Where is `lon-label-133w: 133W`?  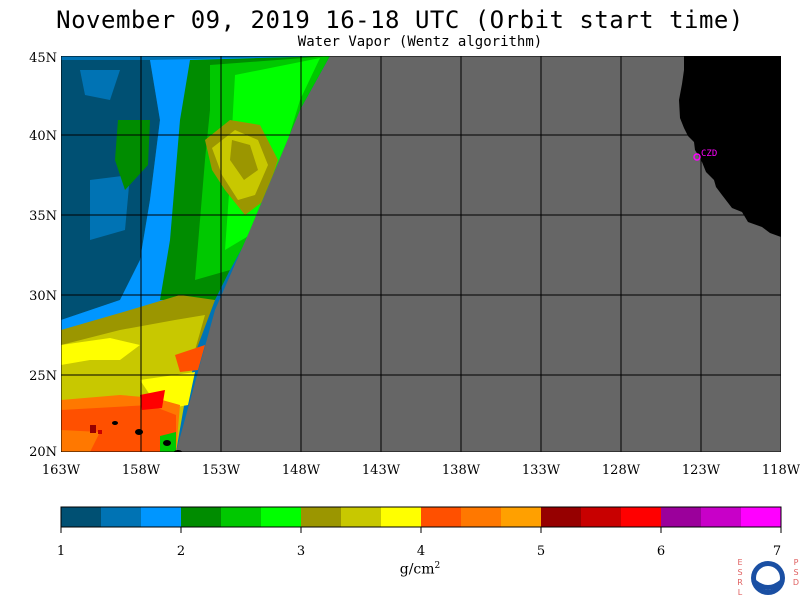
lon-label-133w: 133W is located at coordinates (541, 470).